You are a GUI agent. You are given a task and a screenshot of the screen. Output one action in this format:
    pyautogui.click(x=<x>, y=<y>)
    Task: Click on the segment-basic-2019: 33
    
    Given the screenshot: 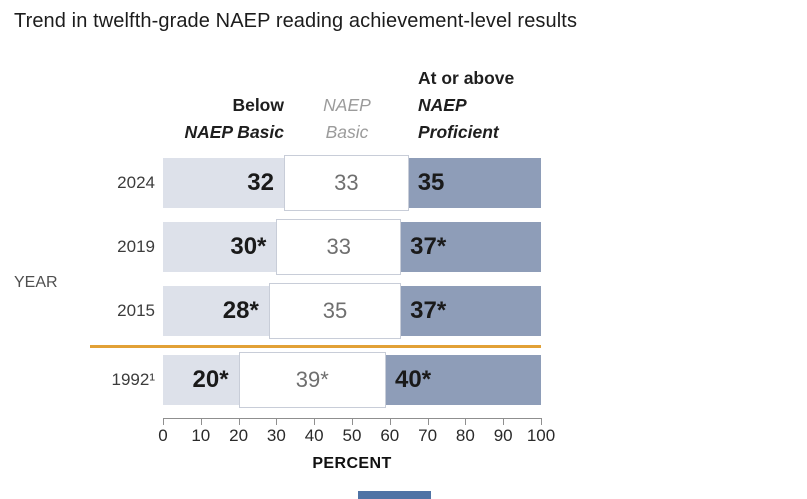 What is the action you would take?
    pyautogui.click(x=339, y=247)
    